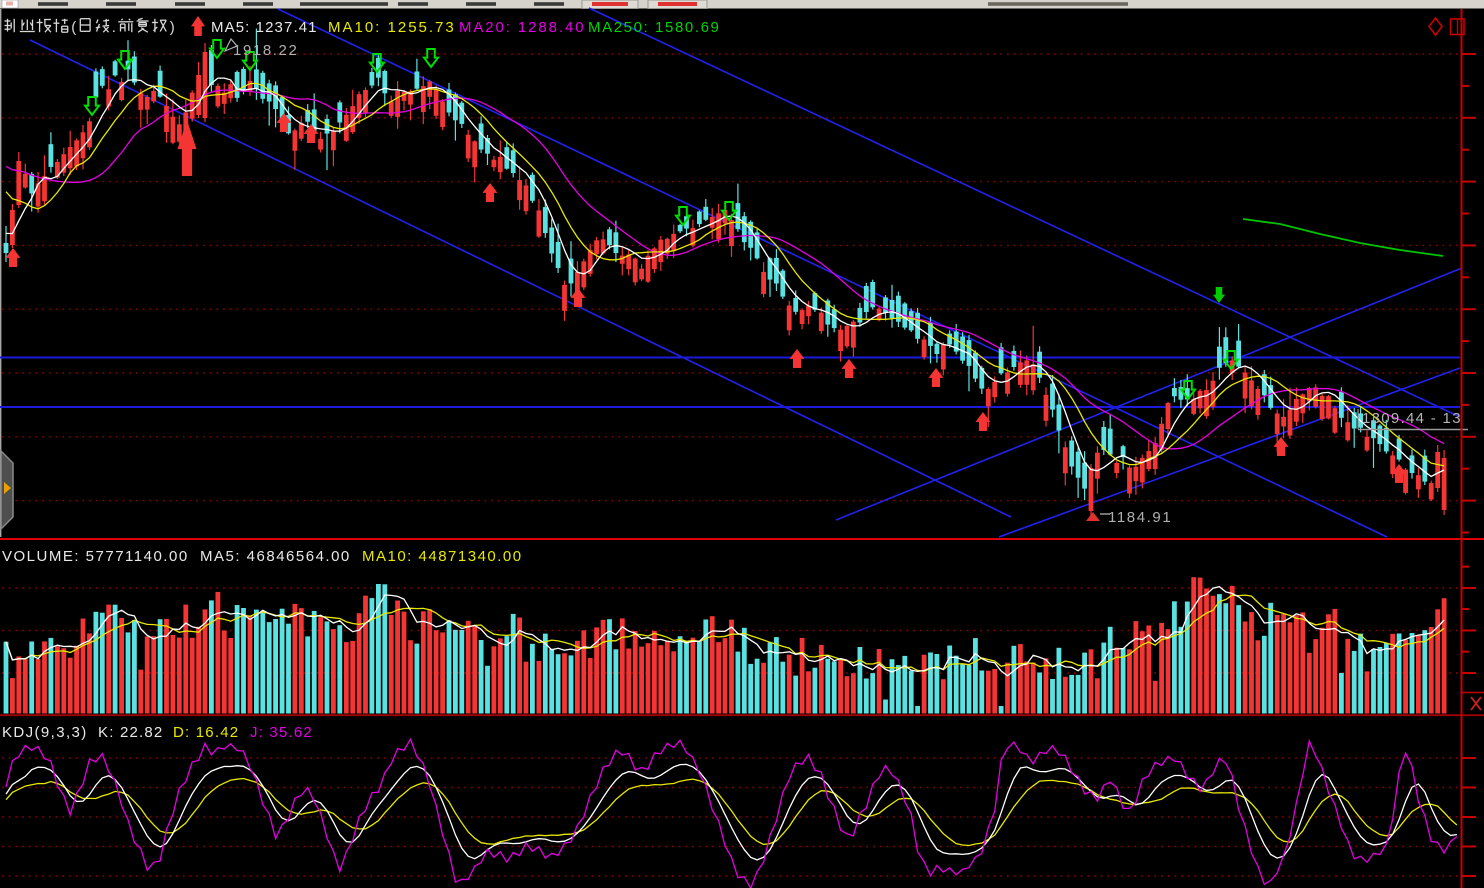 The width and height of the screenshot is (1484, 888). Describe the element at coordinates (1412, 418) in the screenshot. I see `svg-text: 1309.44 - 13` at that location.